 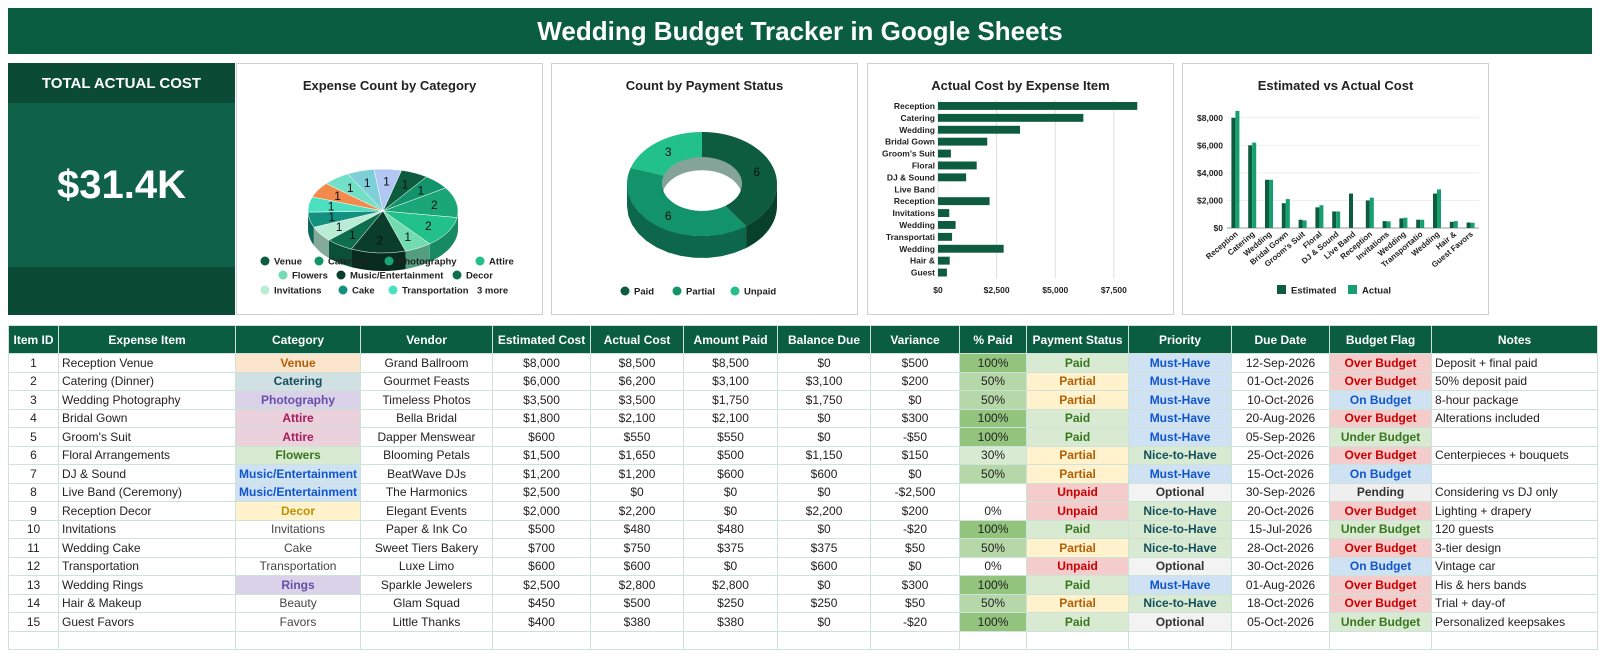 I want to click on category-cell: Rings, so click(x=298, y=585).